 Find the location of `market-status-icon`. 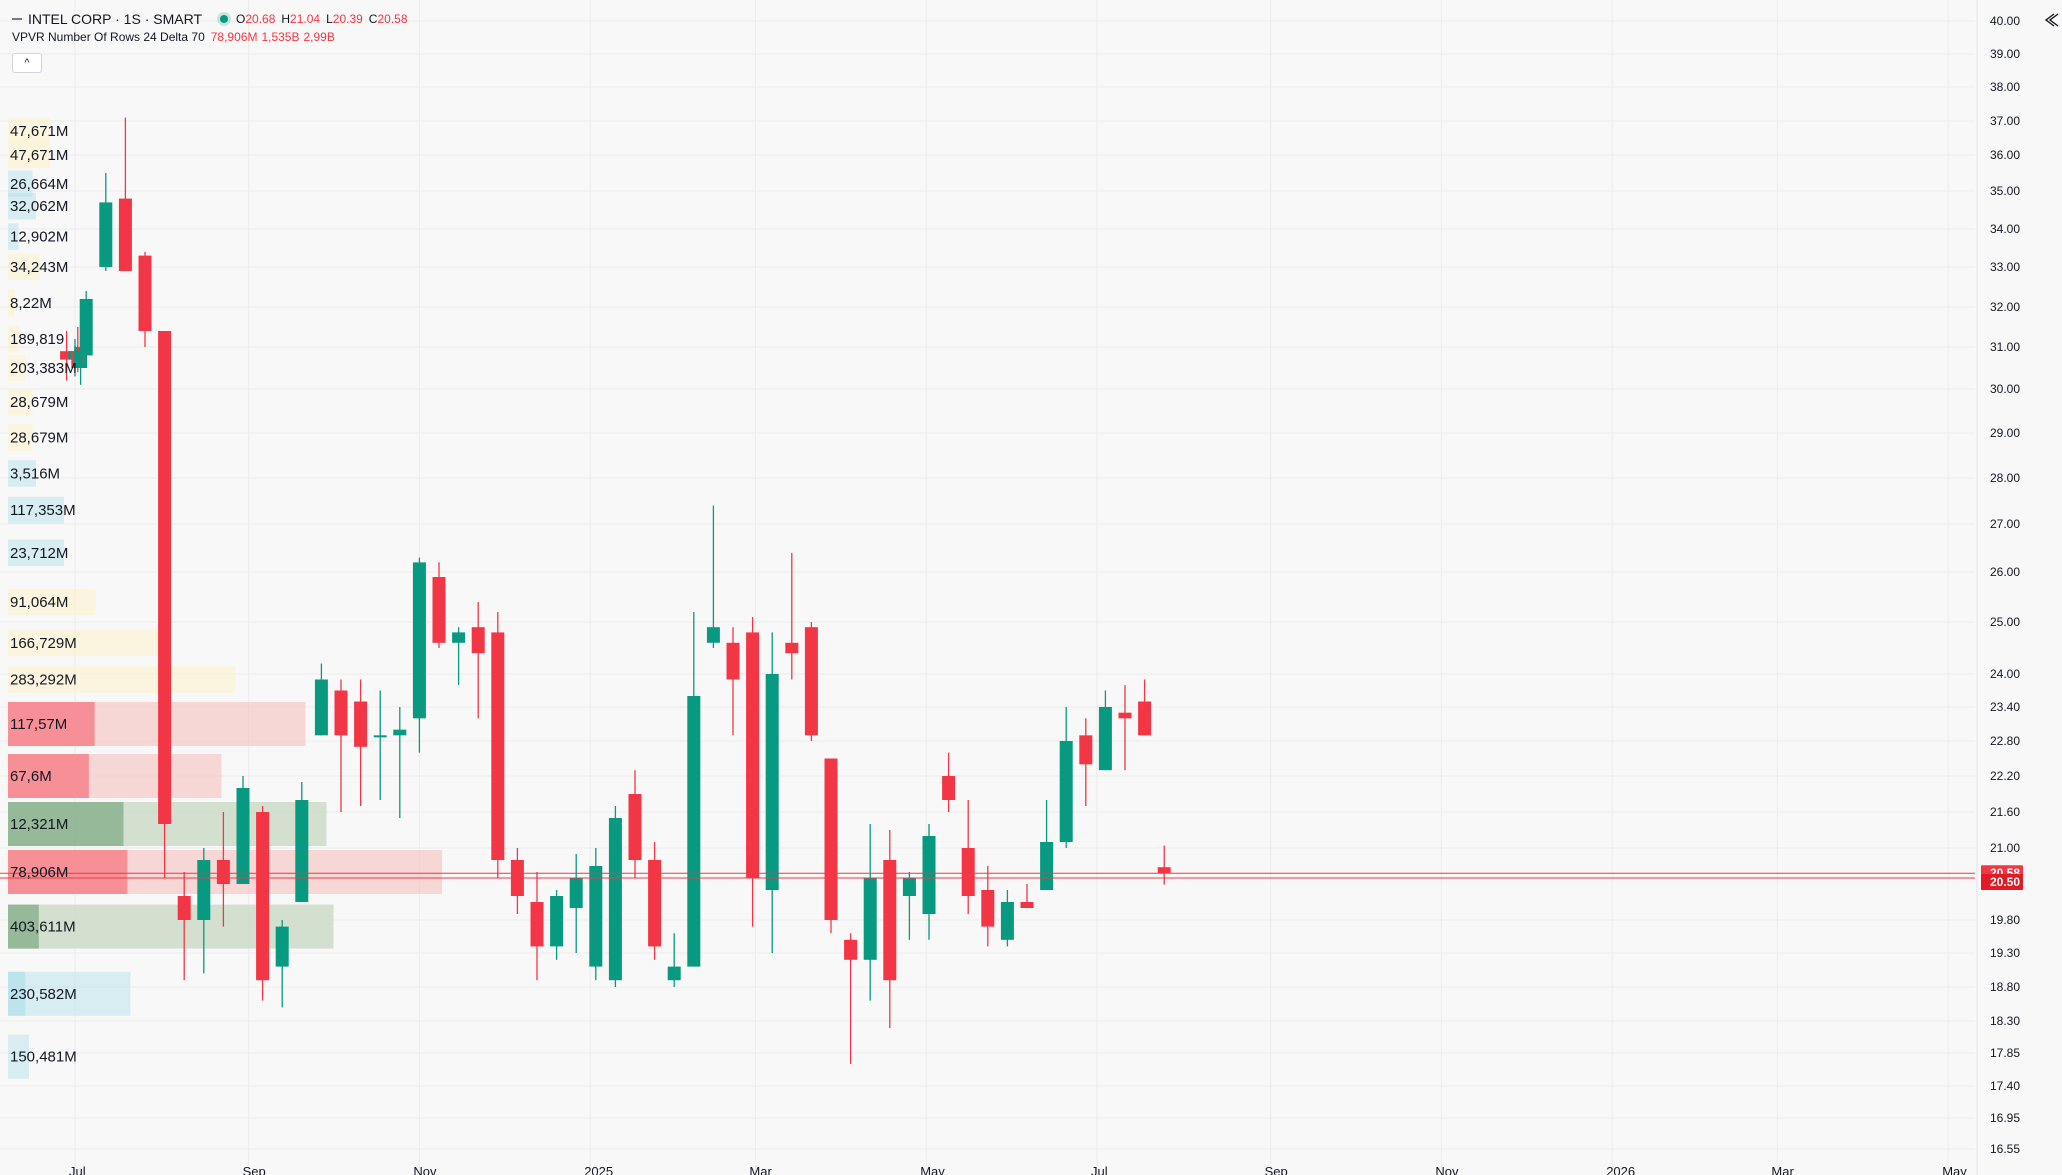

market-status-icon is located at coordinates (224, 19).